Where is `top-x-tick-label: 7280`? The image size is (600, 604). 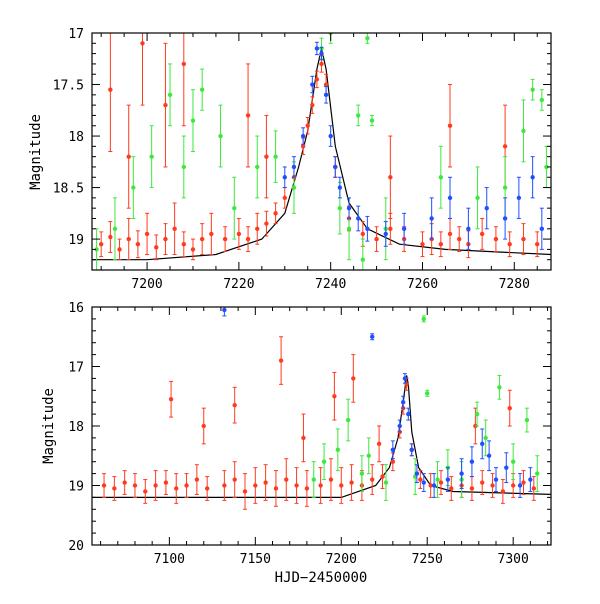 top-x-tick-label: 7280 is located at coordinates (514, 284).